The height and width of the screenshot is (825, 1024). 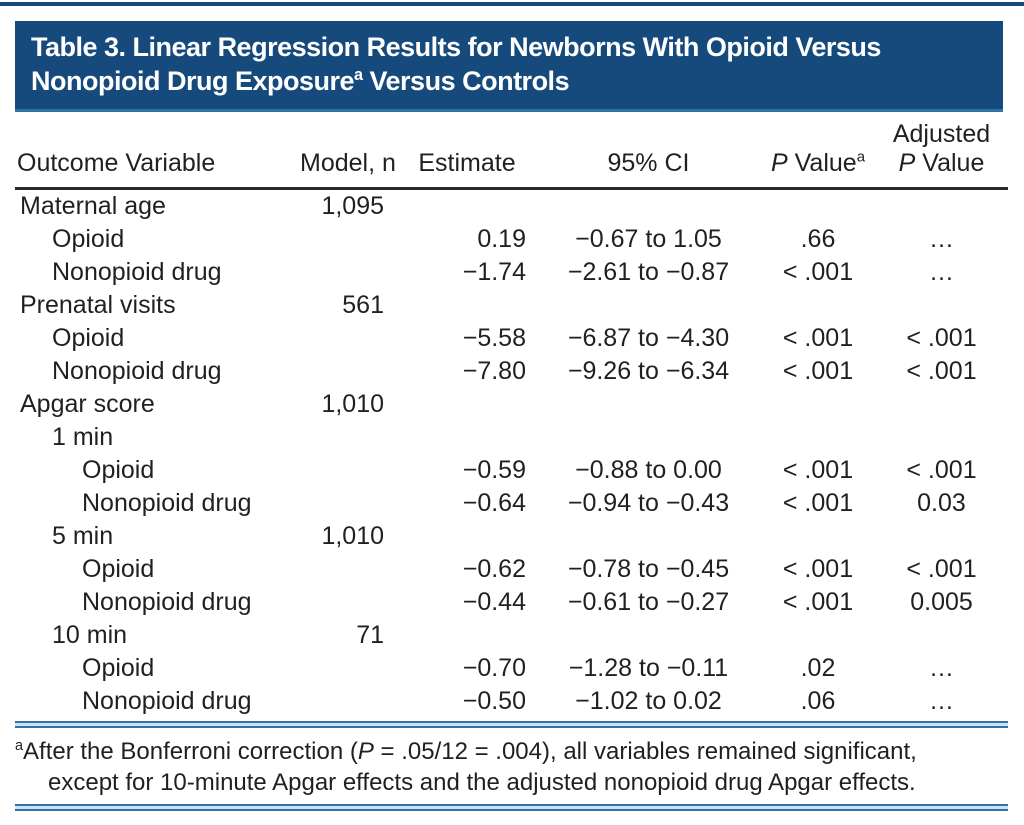 I want to click on outcome-label: 1 min, so click(x=83, y=437).